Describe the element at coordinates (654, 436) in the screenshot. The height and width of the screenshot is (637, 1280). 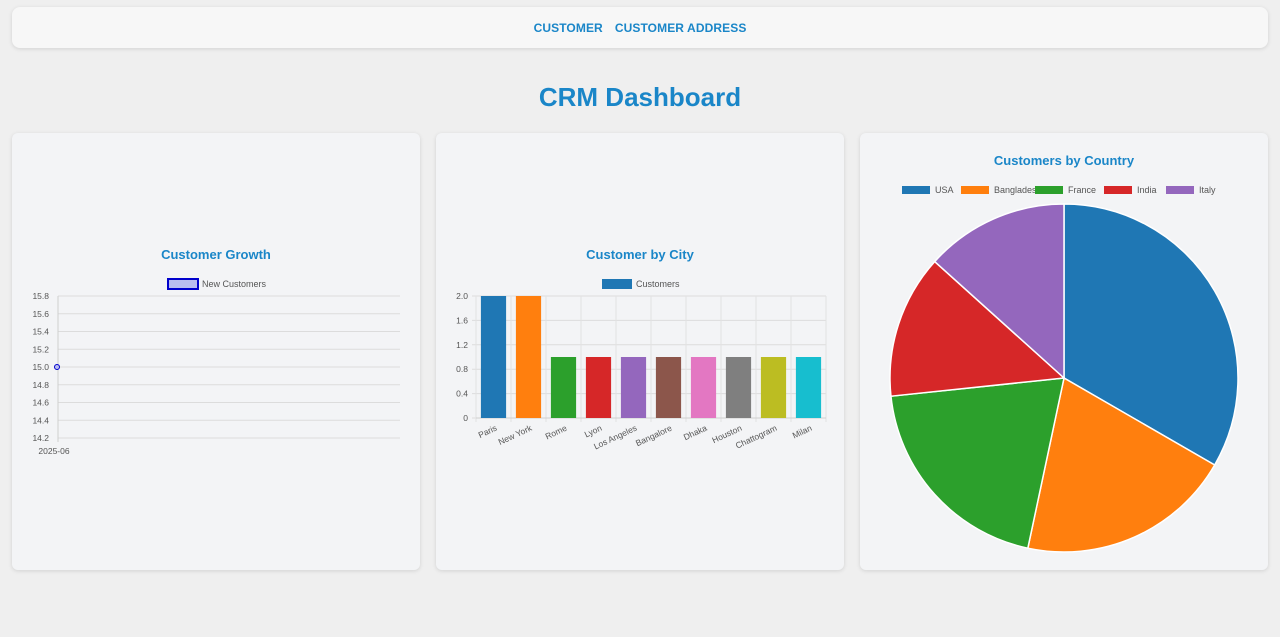
I see `x-tick-label: Bangalore` at that location.